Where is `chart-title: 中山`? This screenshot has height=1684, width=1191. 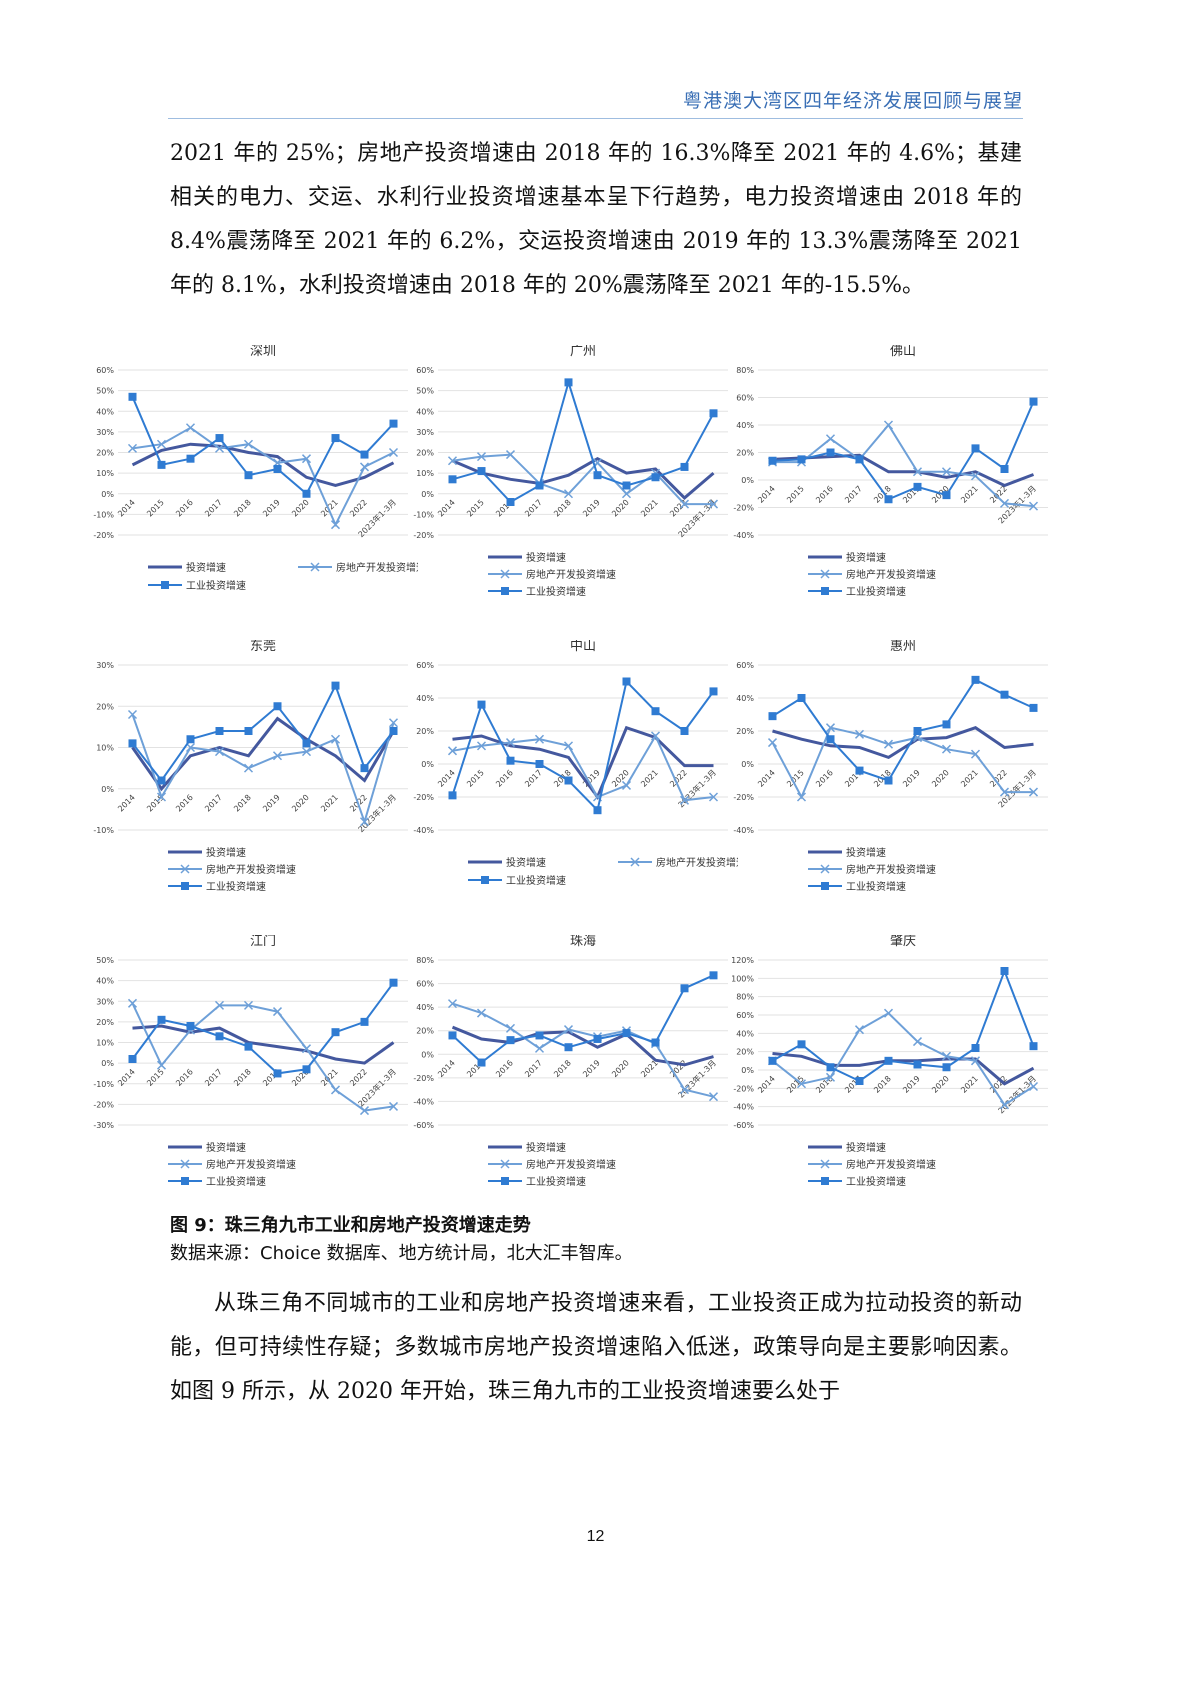
chart-title: 中山 is located at coordinates (583, 647).